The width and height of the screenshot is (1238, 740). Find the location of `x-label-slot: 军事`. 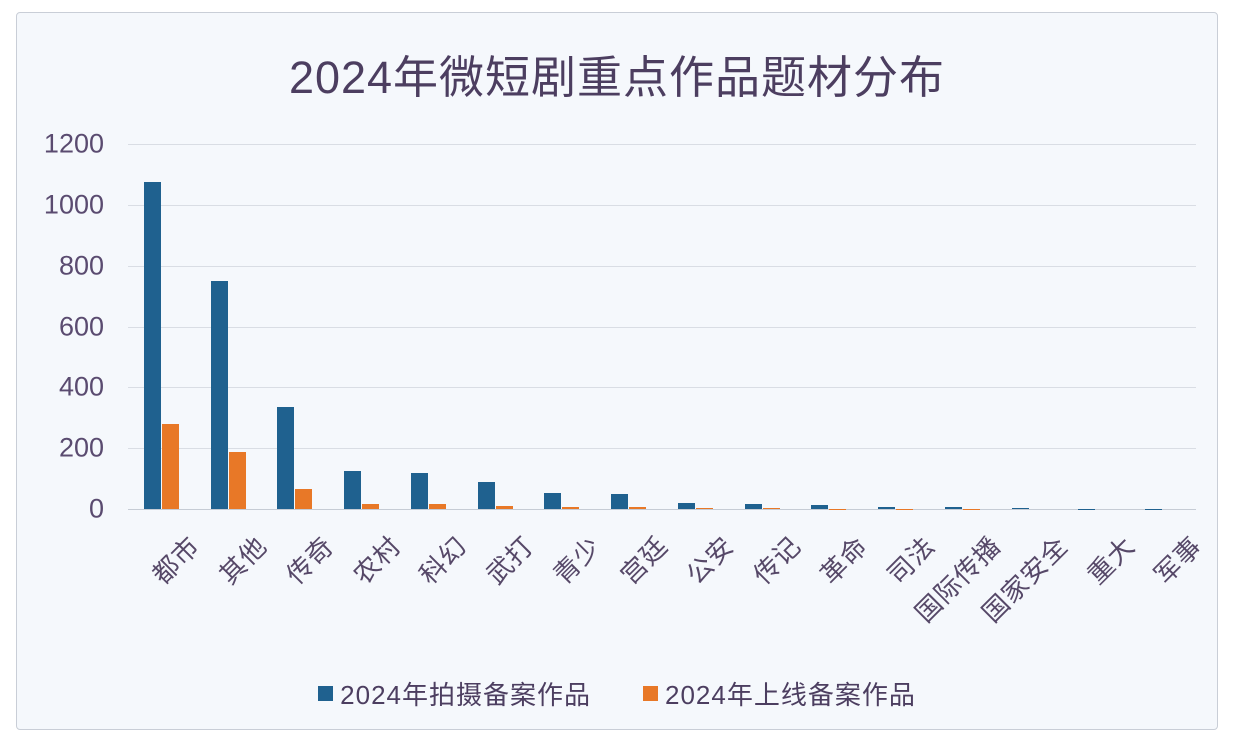

x-label-slot: 军事 is located at coordinates (1168, 589).